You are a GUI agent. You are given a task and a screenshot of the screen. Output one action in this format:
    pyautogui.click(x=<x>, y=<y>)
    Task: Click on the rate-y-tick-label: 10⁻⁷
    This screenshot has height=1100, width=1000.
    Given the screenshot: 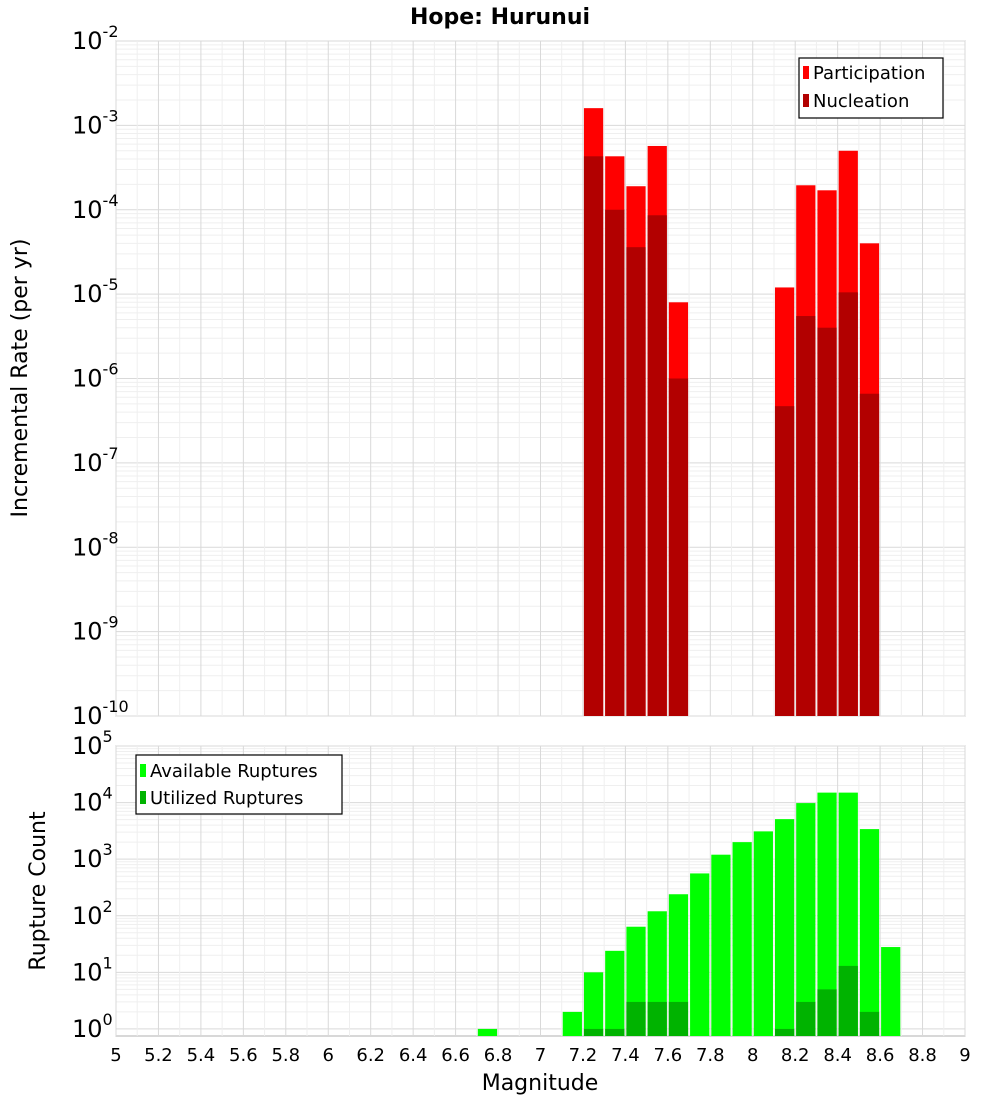 What is the action you would take?
    pyautogui.click(x=95, y=460)
    